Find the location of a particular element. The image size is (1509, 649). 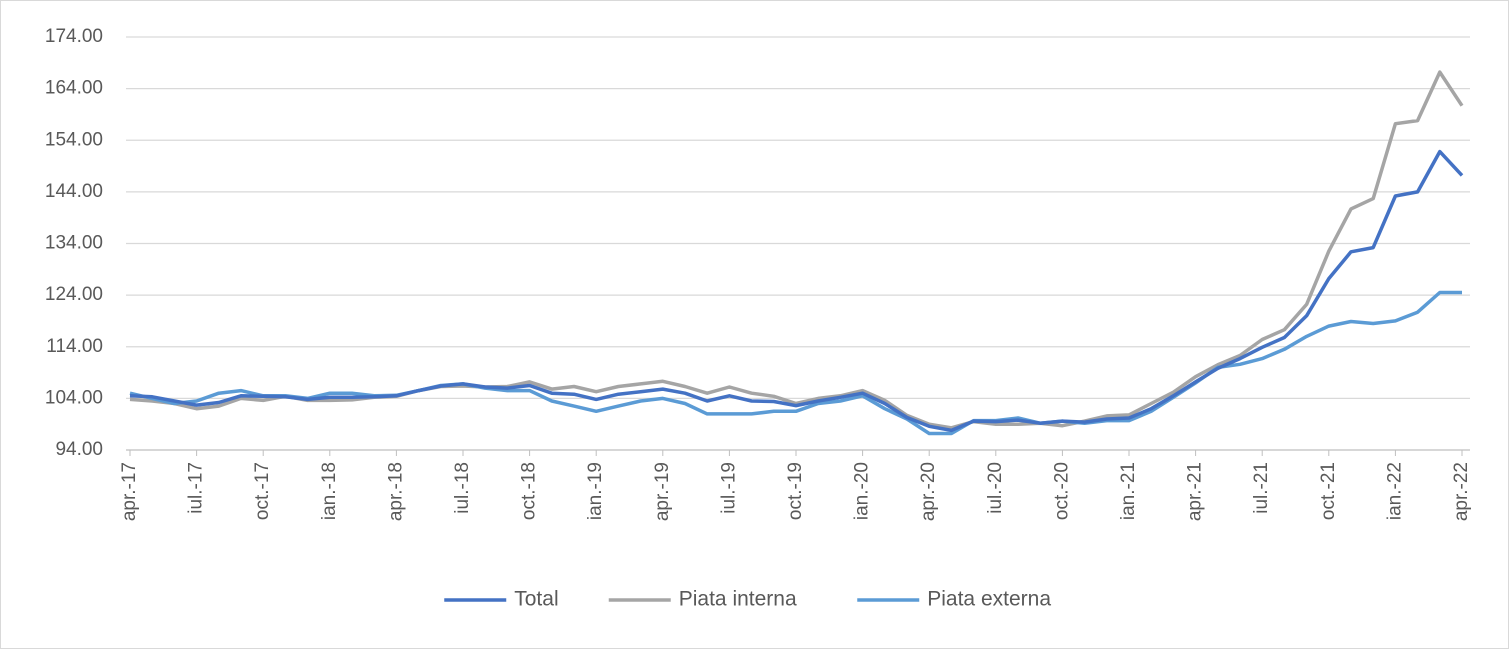

x-tick-label: iul.-20 is located at coordinates (995, 488).